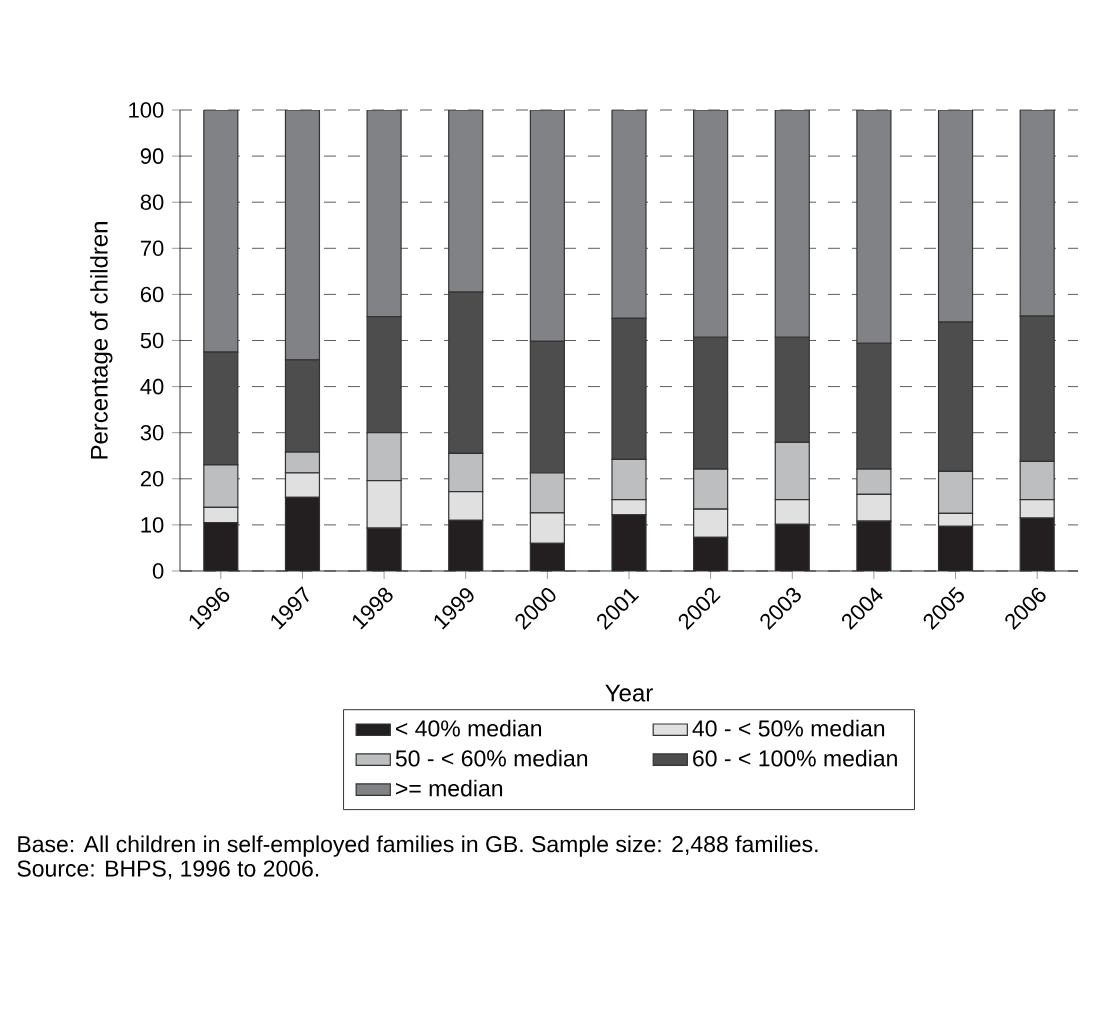 The image size is (1099, 1029). What do you see at coordinates (152, 202) in the screenshot?
I see `y-tick-label: 80` at bounding box center [152, 202].